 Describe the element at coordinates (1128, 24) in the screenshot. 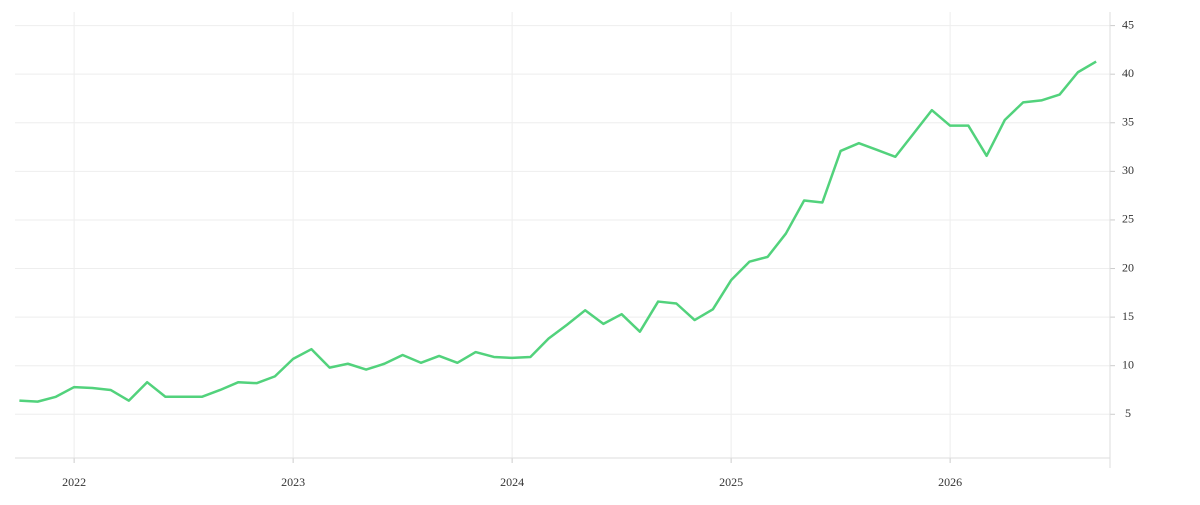

I see `y-tick-label: 45` at that location.